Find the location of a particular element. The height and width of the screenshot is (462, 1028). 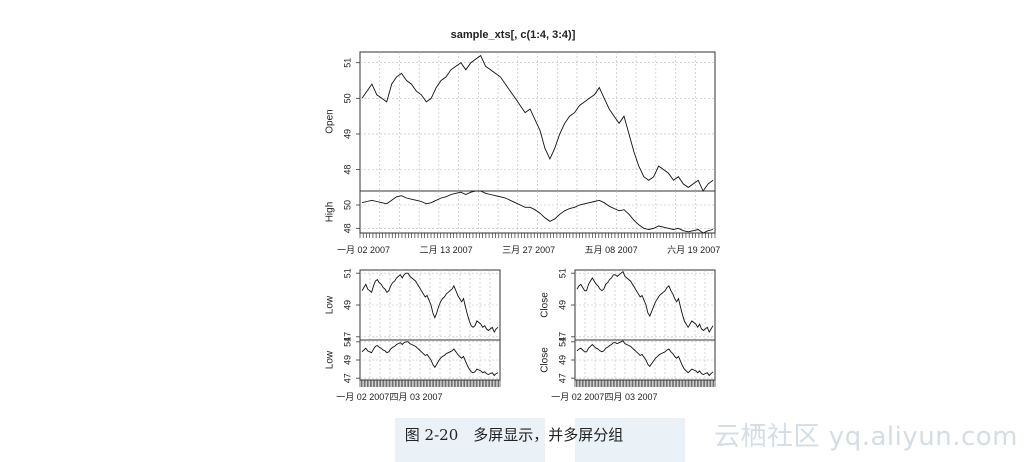

caption-band-right is located at coordinates (630, 440).